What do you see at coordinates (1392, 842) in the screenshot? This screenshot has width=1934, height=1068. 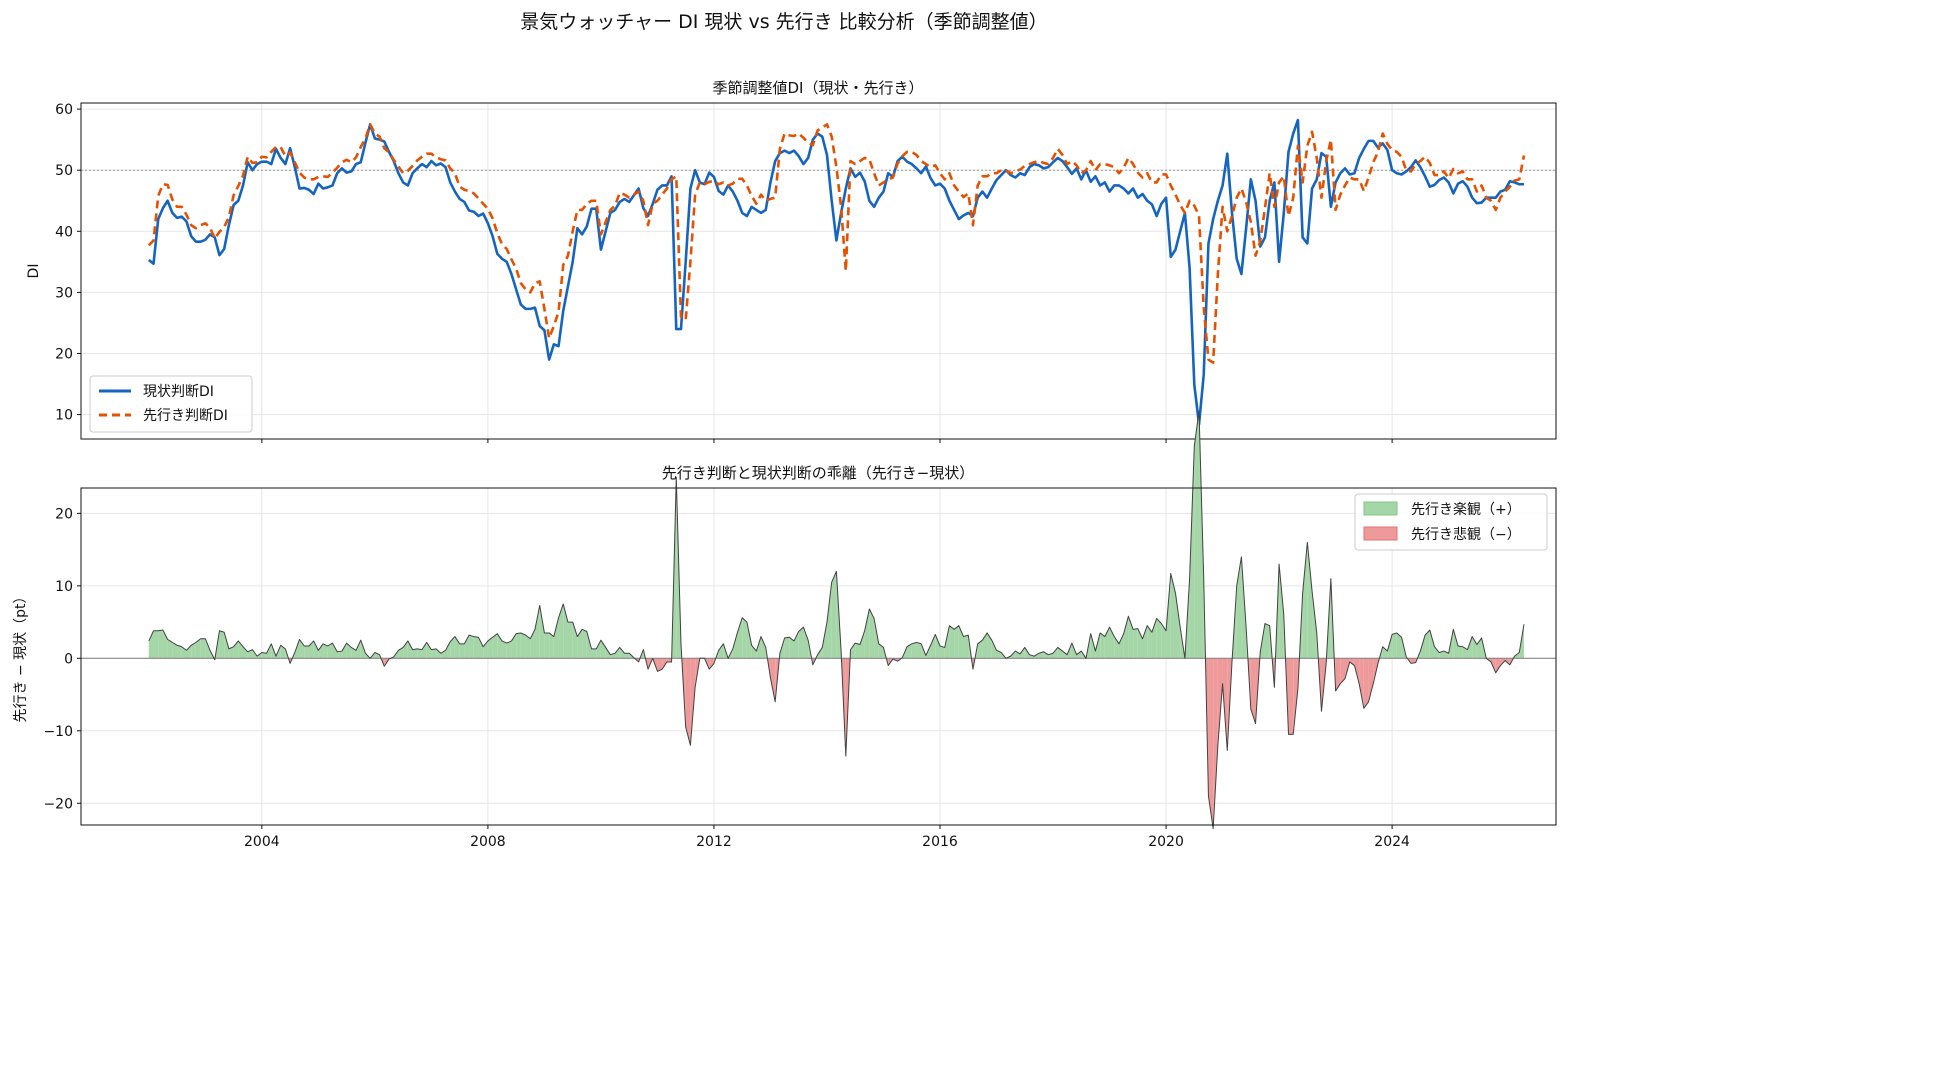 I see `x-tick-label: 2024` at bounding box center [1392, 842].